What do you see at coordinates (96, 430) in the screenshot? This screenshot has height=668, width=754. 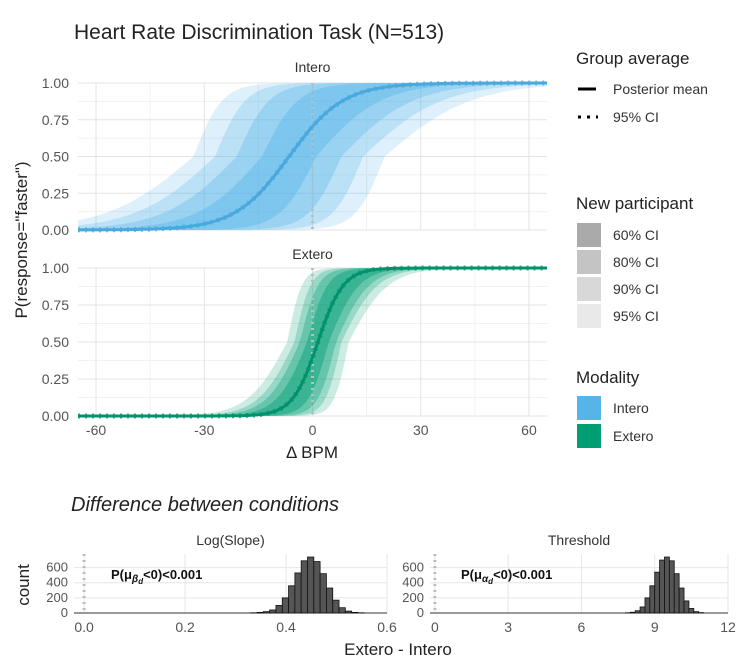 I see `x-tick-label: -60` at bounding box center [96, 430].